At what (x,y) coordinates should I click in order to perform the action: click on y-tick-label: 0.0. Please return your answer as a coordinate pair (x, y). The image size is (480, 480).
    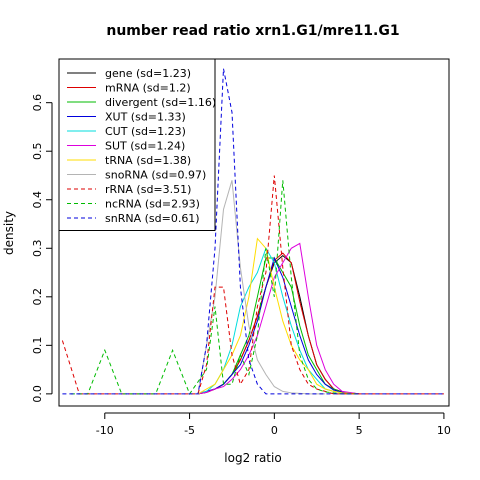
    Looking at the image, I should click on (37, 394).